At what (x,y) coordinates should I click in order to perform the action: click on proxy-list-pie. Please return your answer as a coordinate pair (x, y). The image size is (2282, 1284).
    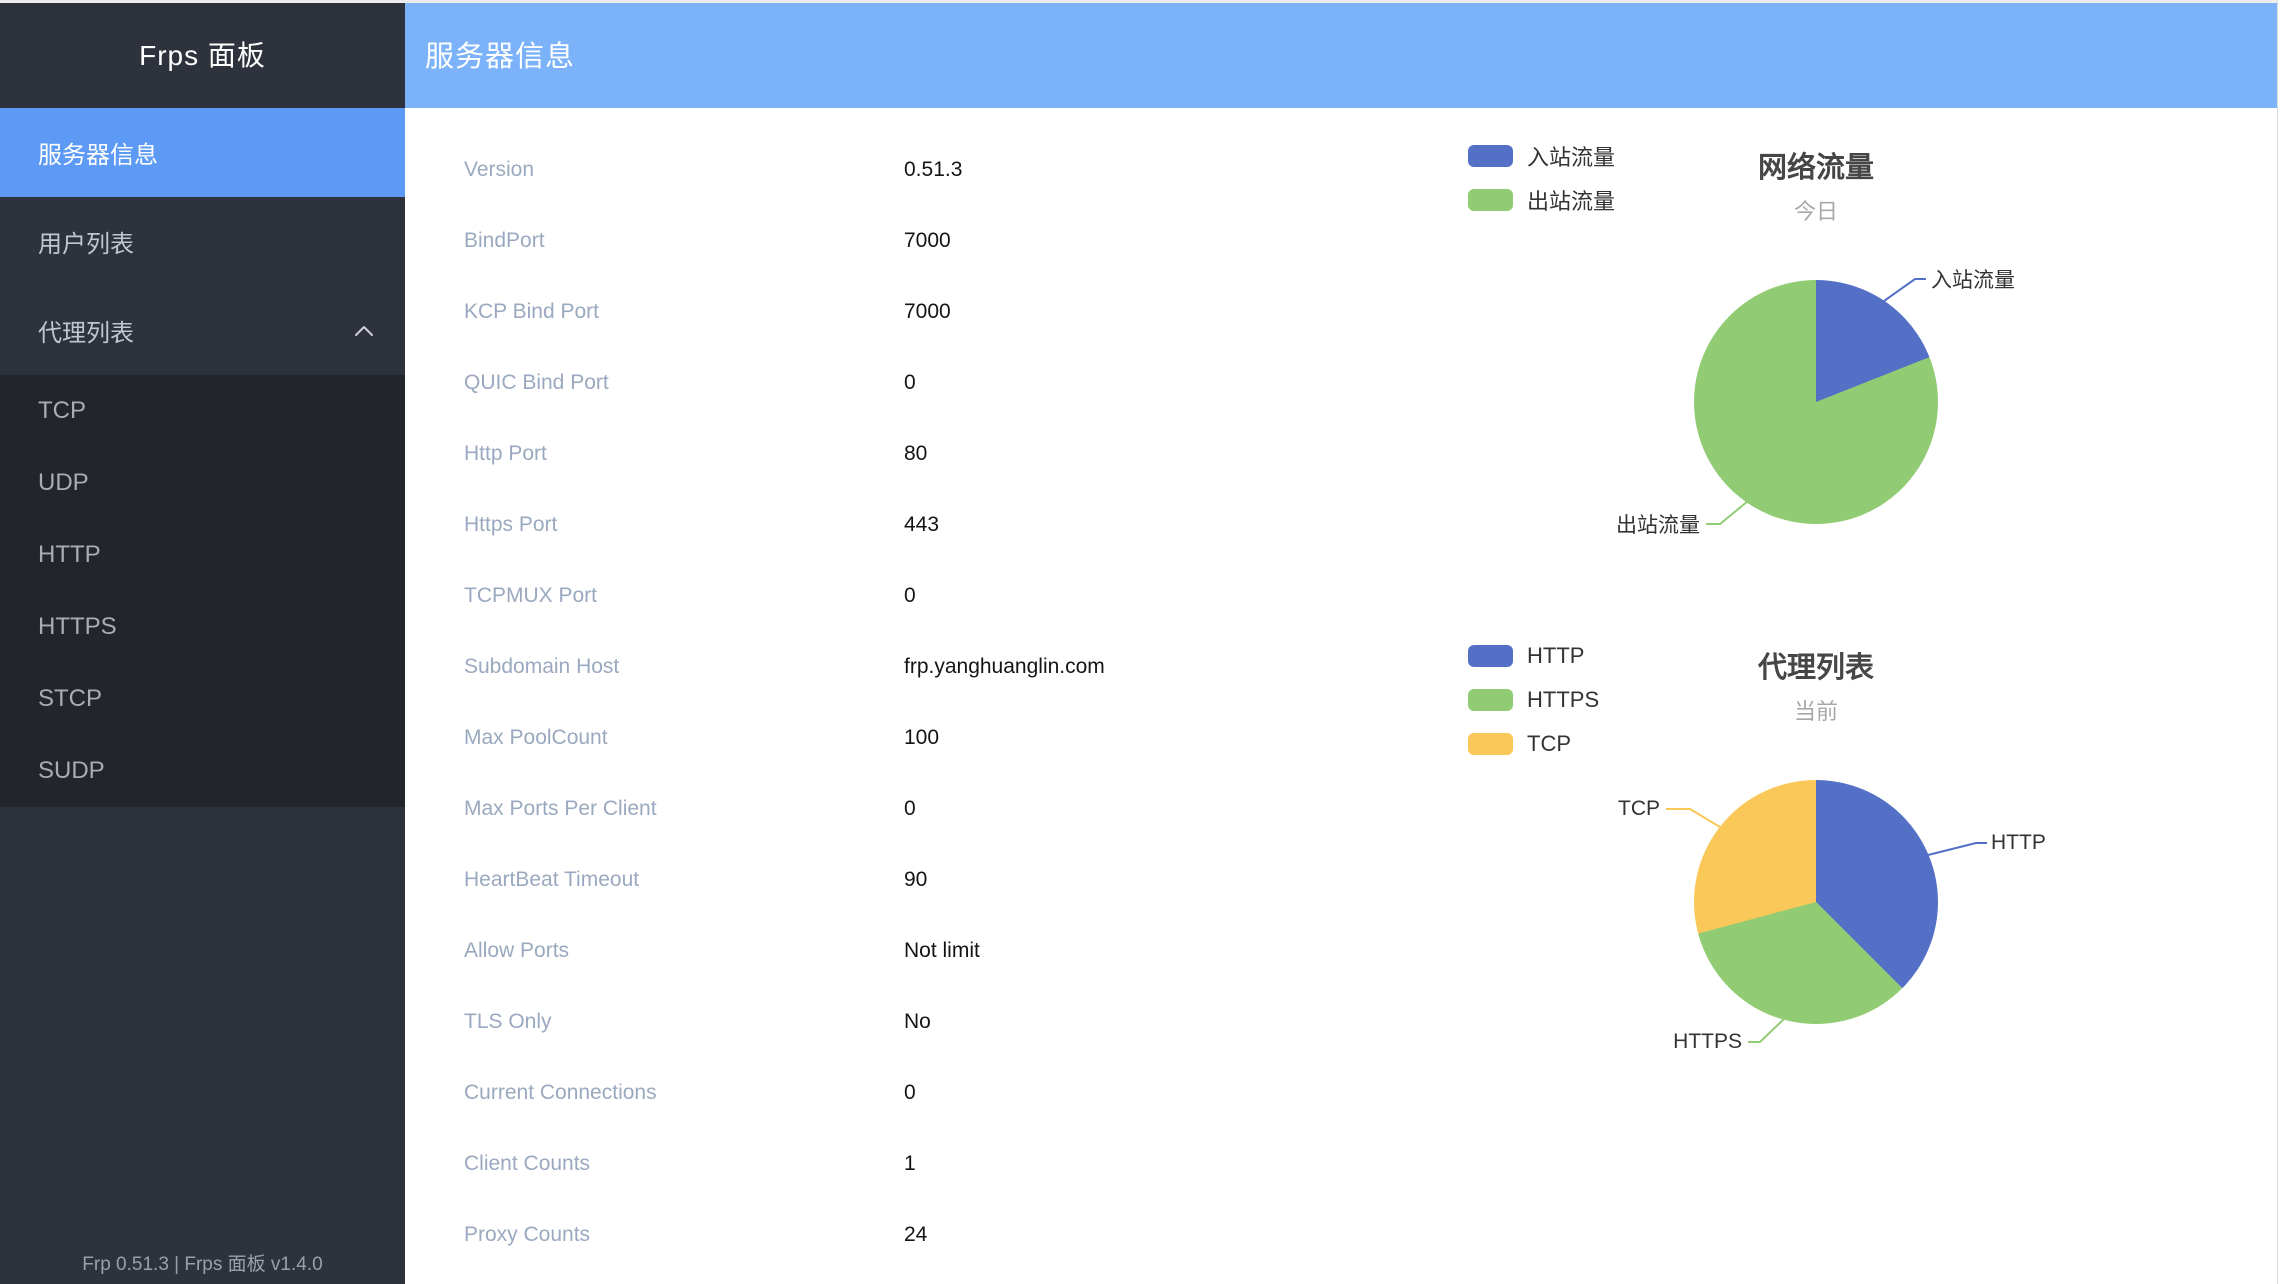
    Looking at the image, I should click on (1816, 902).